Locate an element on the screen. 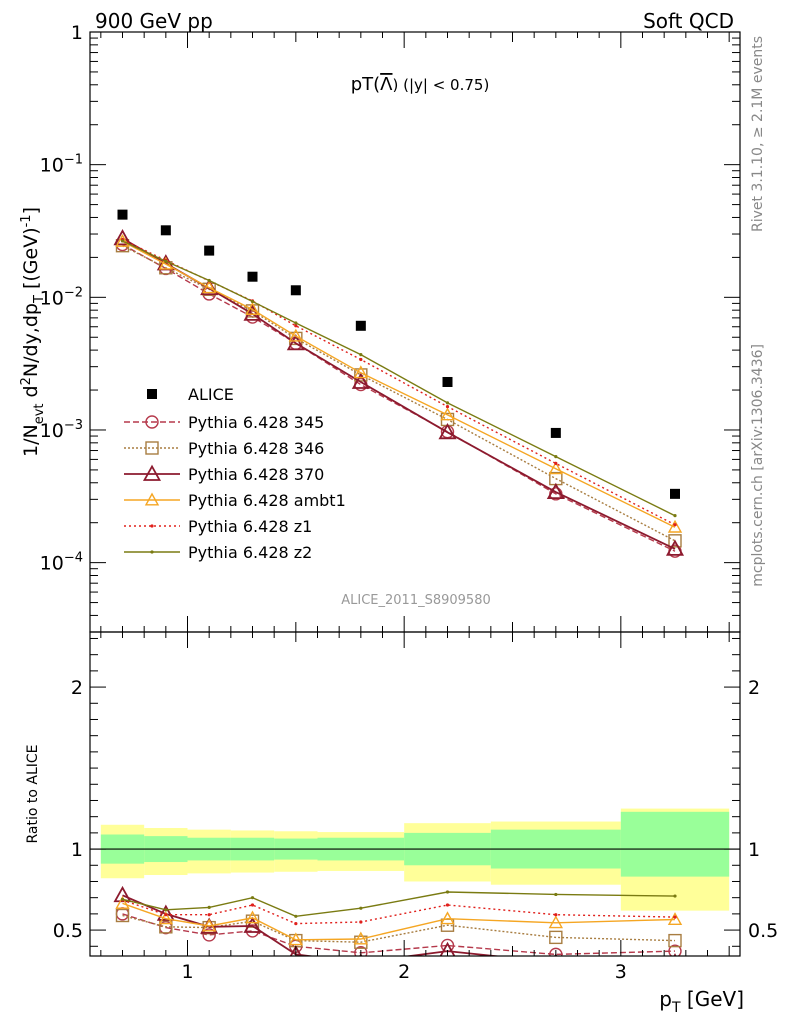 This screenshot has width=786, height=1024. ytick-exp: −2 is located at coordinates (73, 292).